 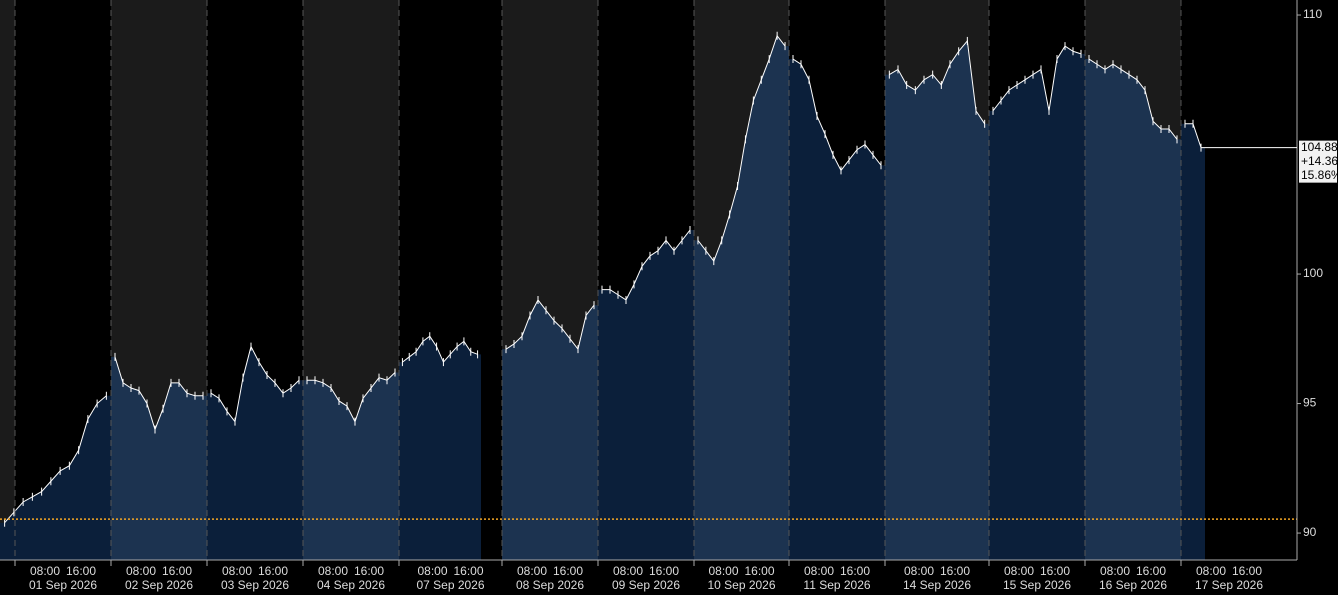 I want to click on date-label: 08 Sep 2026, so click(x=550, y=585).